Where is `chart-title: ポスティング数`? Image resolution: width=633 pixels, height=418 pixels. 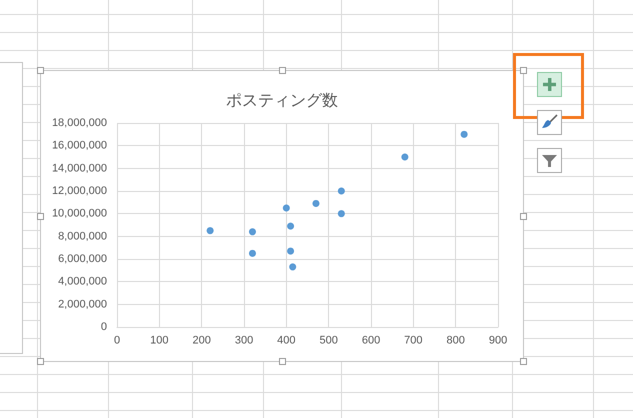 chart-title: ポスティング数 is located at coordinates (282, 100).